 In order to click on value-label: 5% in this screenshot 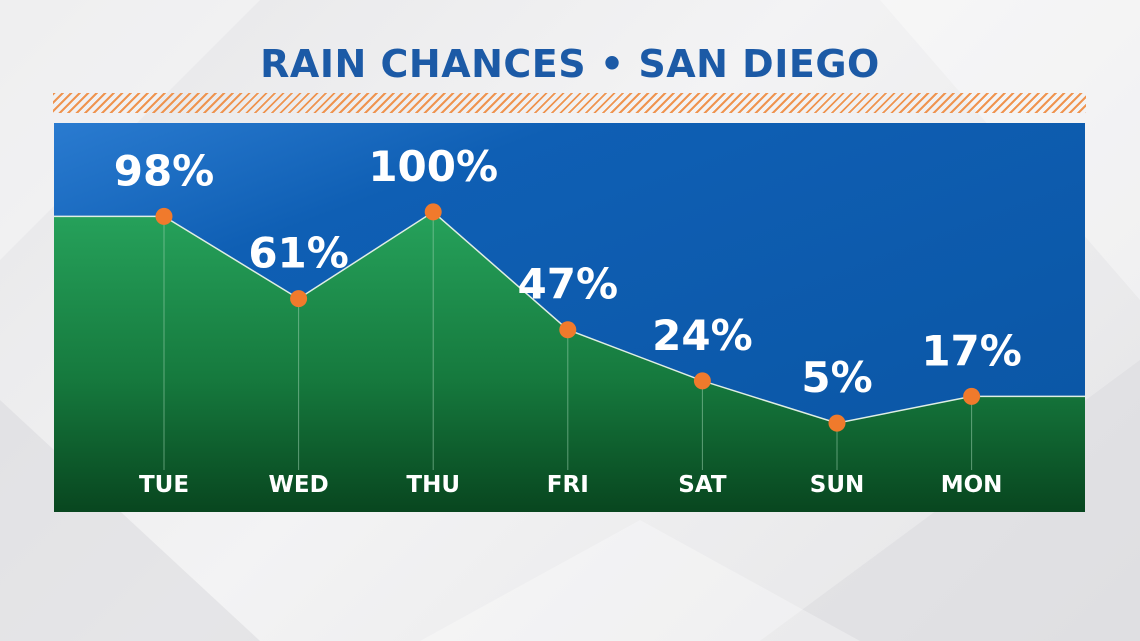, I will do `click(836, 377)`.